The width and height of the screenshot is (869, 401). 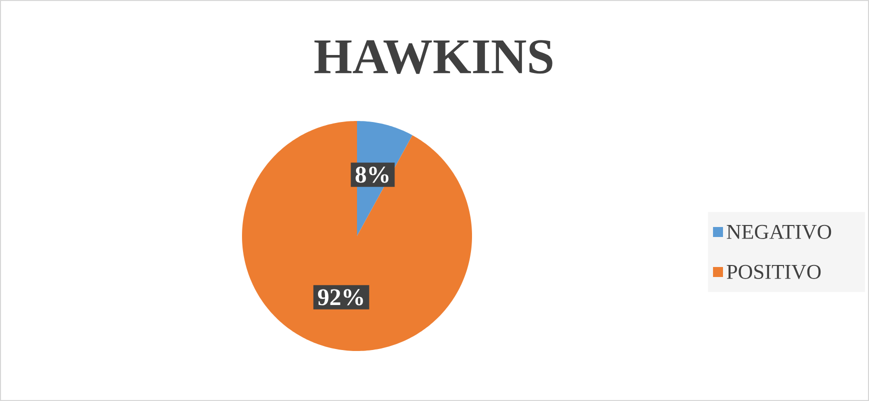 What do you see at coordinates (433, 57) in the screenshot?
I see `chart-title: HAWKINS` at bounding box center [433, 57].